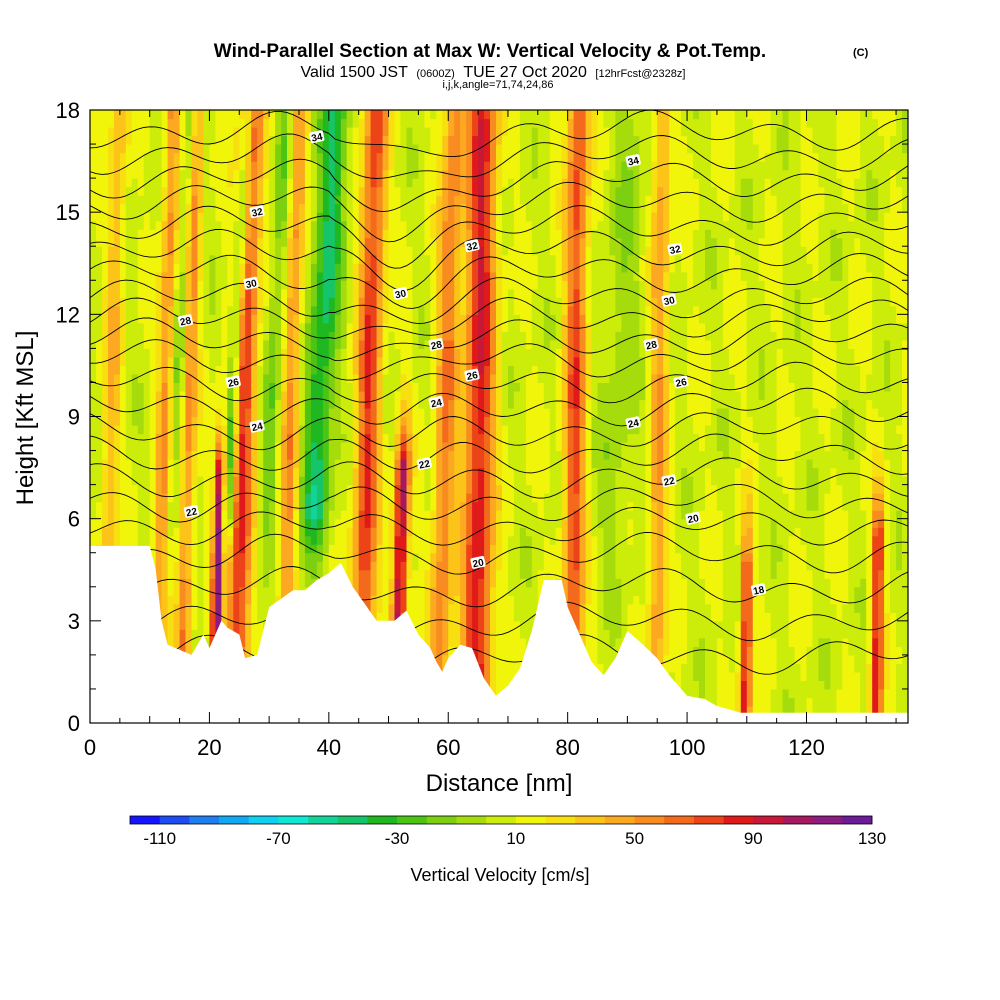 The image size is (1000, 1000). Describe the element at coordinates (861, 53) in the screenshot. I see `copyright-mark: (C)` at that location.